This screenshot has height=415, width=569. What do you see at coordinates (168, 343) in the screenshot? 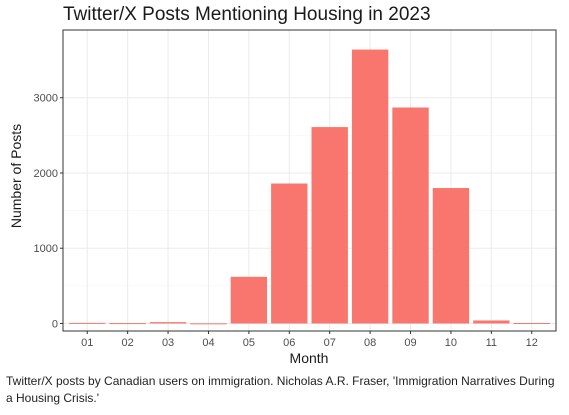
I see `x-tick-label: 03` at bounding box center [168, 343].